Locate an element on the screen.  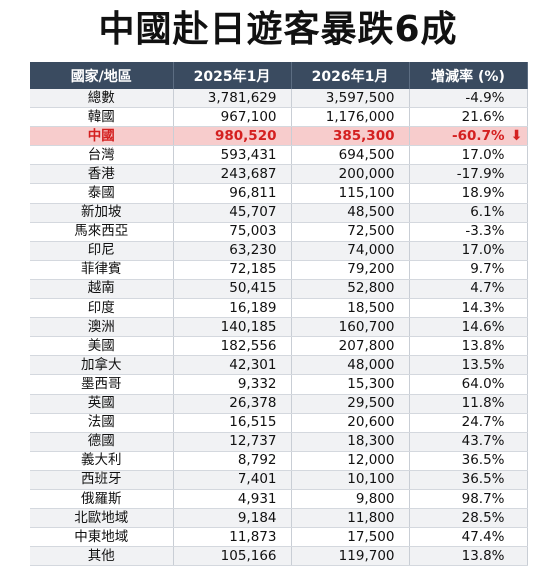
cell-region: 其他 is located at coordinates (102, 556).